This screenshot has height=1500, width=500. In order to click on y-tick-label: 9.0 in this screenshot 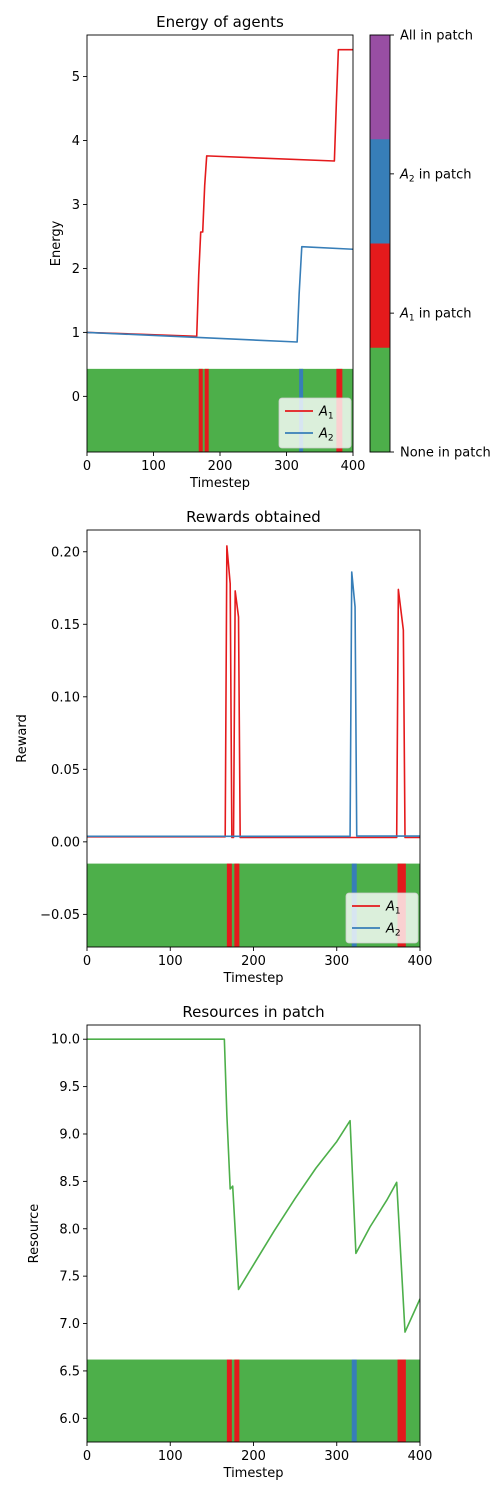, I will do `click(69, 1134)`.